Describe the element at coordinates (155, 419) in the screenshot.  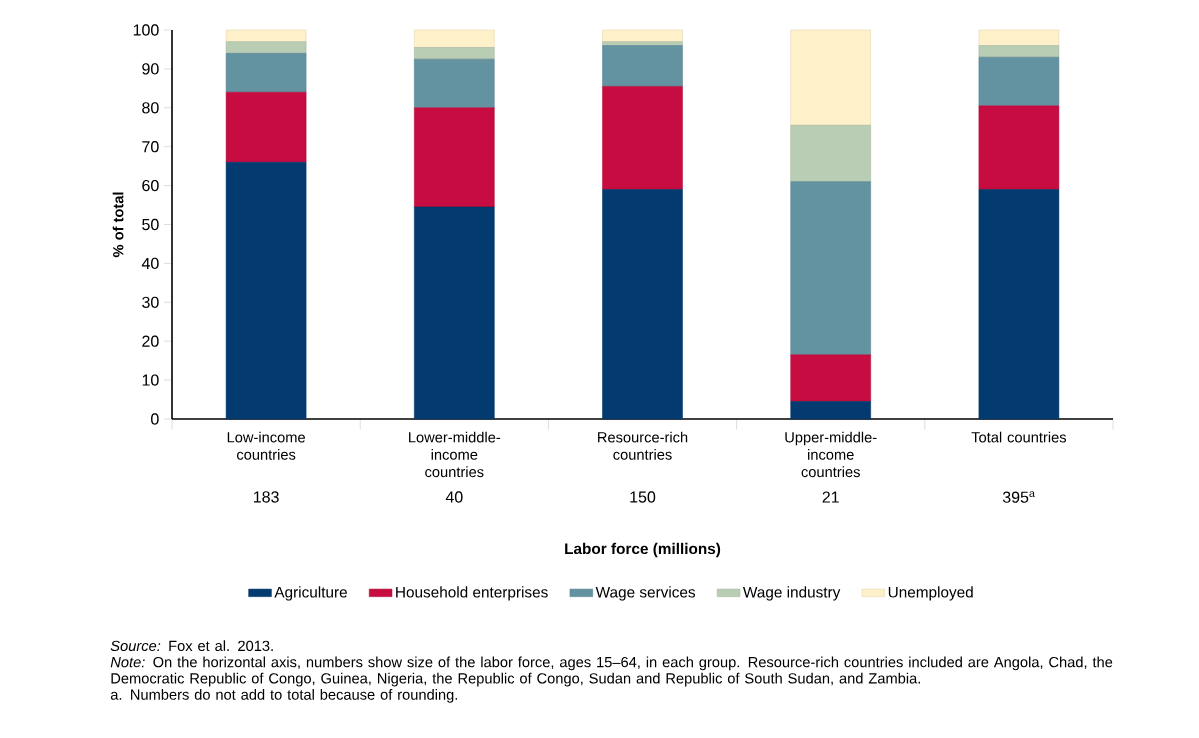
I see `y-tick-label: 0` at that location.